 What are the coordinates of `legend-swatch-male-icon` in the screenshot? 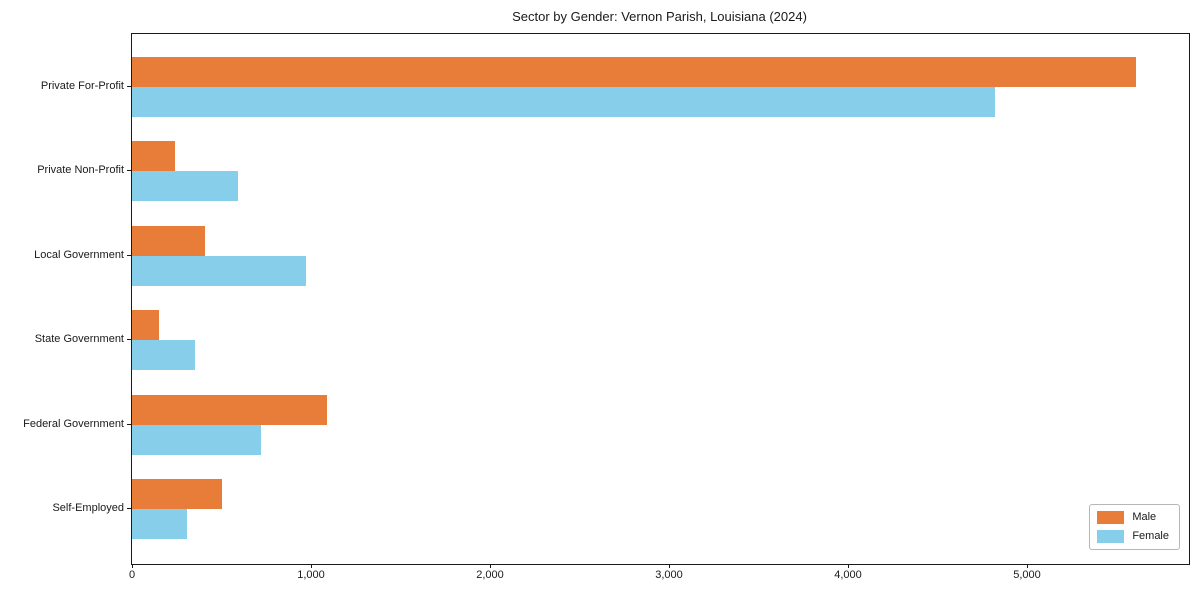 It's located at (1111, 517).